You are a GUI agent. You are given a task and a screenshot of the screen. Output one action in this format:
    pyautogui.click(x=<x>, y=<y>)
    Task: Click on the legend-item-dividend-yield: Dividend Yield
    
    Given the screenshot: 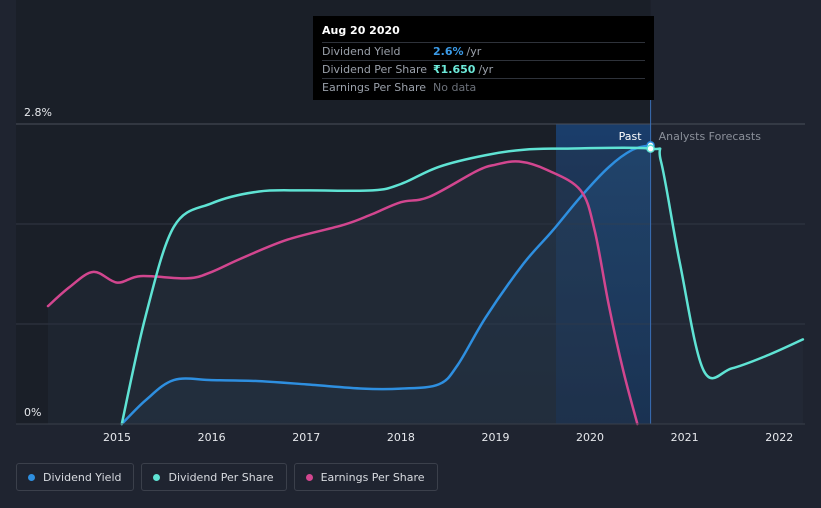 What is the action you would take?
    pyautogui.click(x=75, y=477)
    